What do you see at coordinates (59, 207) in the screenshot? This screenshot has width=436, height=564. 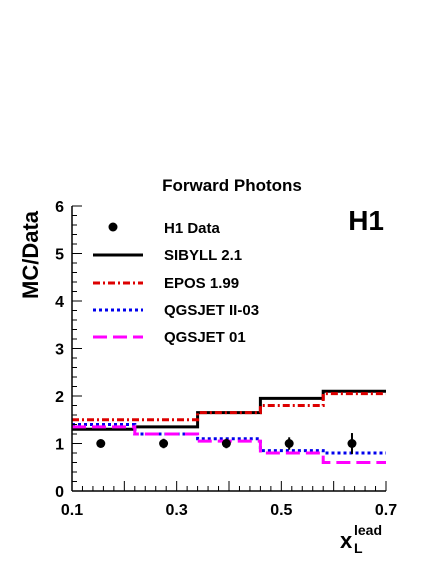 I see `y-tick-label: 6` at bounding box center [59, 207].